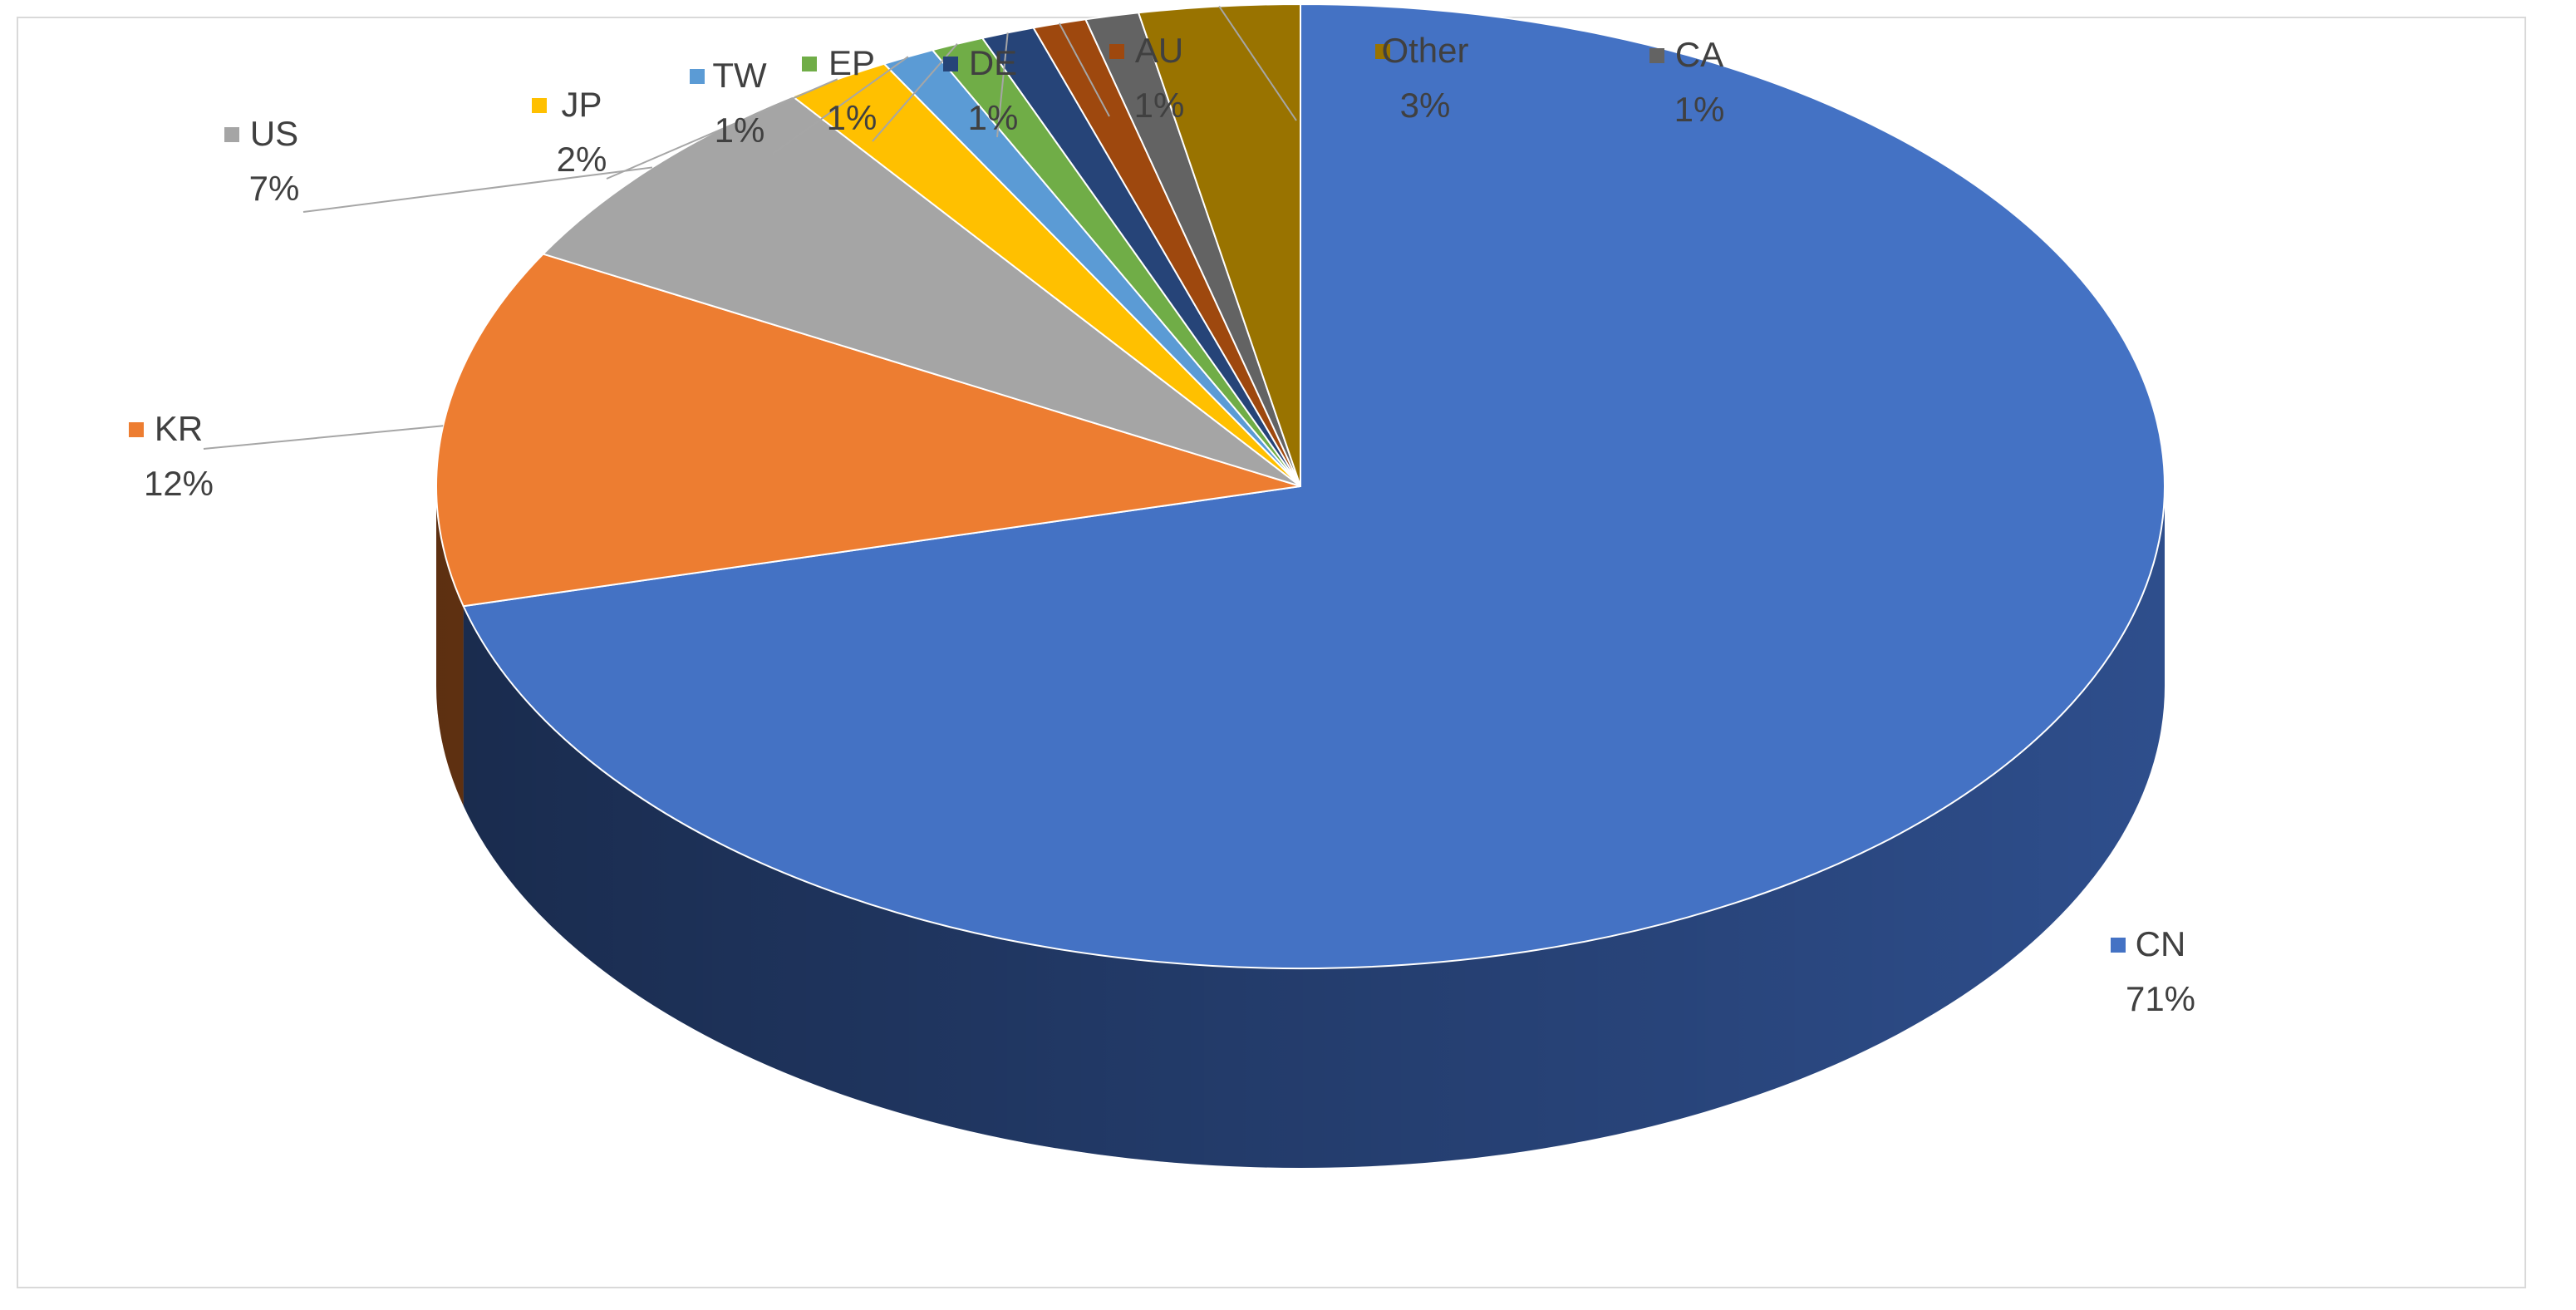 This screenshot has height=1310, width=2576. Describe the element at coordinates (750, 228) in the screenshot. I see `leader-lines` at that location.